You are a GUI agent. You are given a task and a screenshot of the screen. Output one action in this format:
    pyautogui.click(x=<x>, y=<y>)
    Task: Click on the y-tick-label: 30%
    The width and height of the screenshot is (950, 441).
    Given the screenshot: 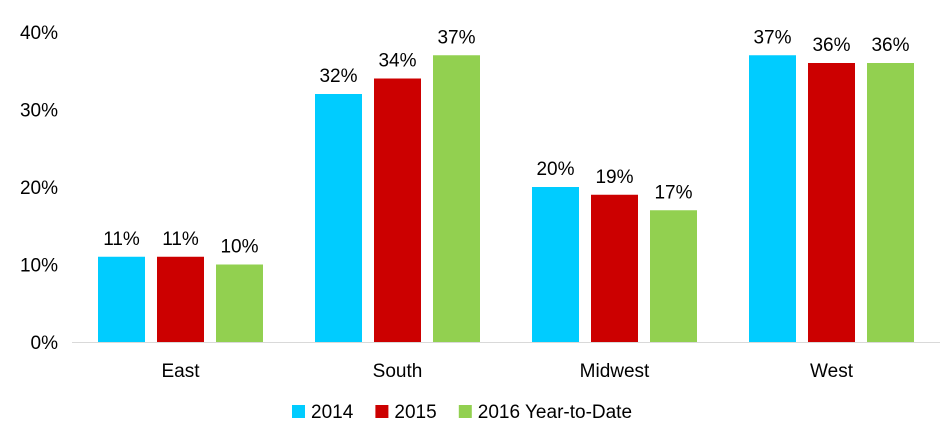 What is the action you would take?
    pyautogui.click(x=39, y=111)
    